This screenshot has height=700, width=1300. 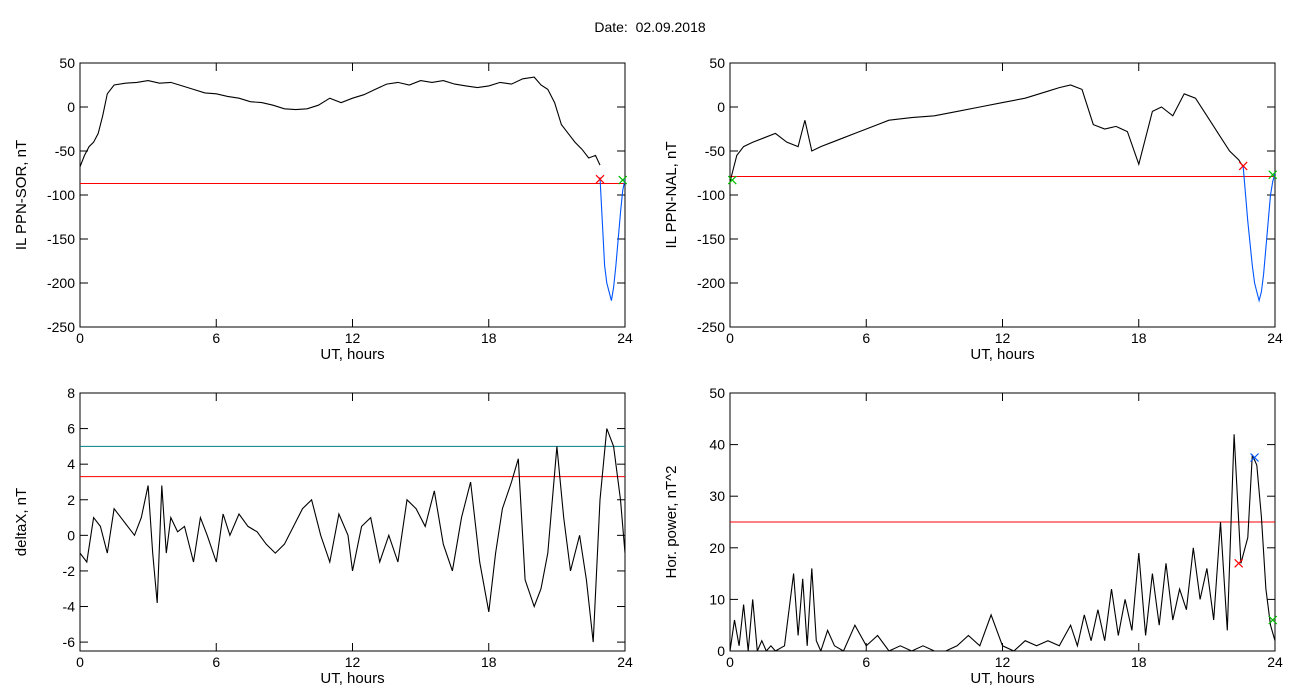 What do you see at coordinates (671, 195) in the screenshot?
I see `y-axis-label: IL PPN-NAL, nT` at bounding box center [671, 195].